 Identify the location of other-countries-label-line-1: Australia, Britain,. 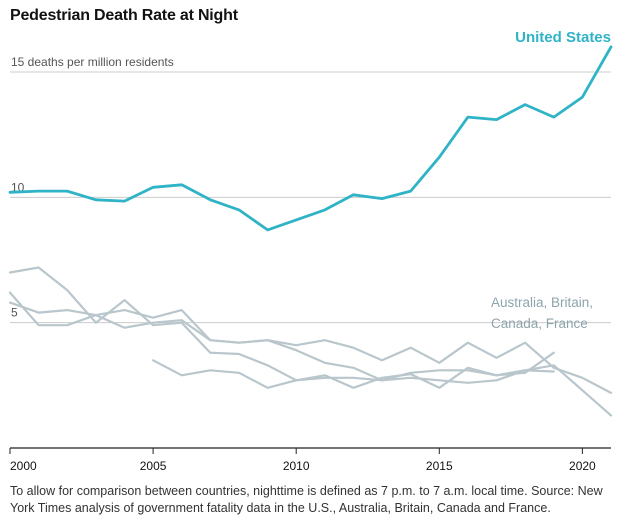
(542, 302).